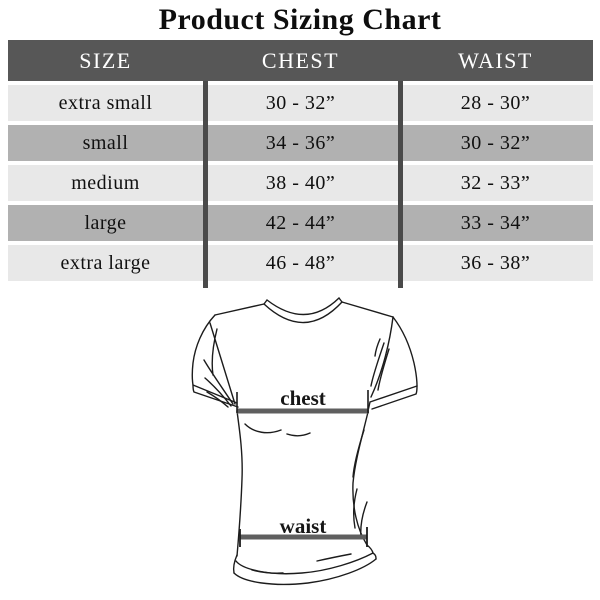 This screenshot has height=600, width=600. I want to click on cell-waist: 33 - 34”, so click(495, 222).